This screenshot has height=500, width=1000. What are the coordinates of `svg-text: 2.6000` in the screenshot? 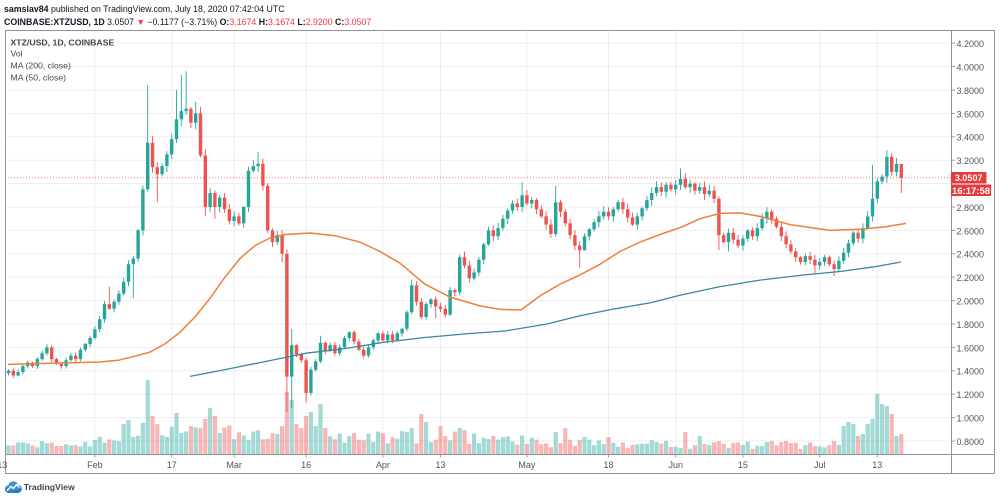 It's located at (971, 231).